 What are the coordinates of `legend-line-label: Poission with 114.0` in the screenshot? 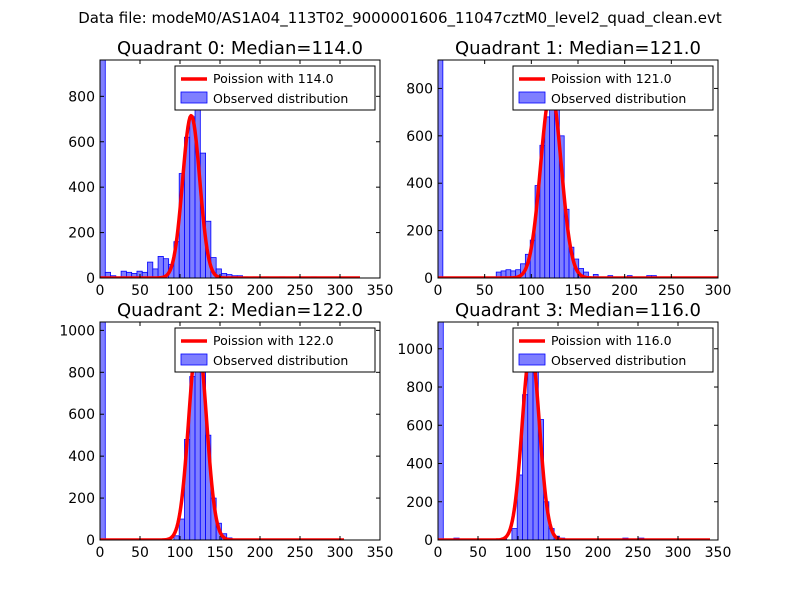 It's located at (273, 78).